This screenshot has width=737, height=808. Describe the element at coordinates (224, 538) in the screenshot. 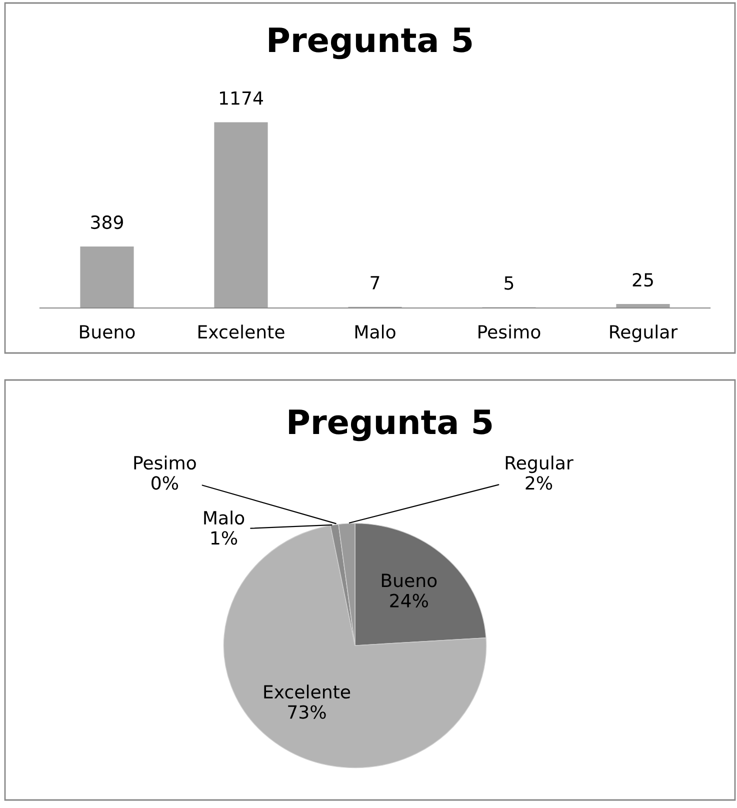

I see `data-label: 1%` at that location.